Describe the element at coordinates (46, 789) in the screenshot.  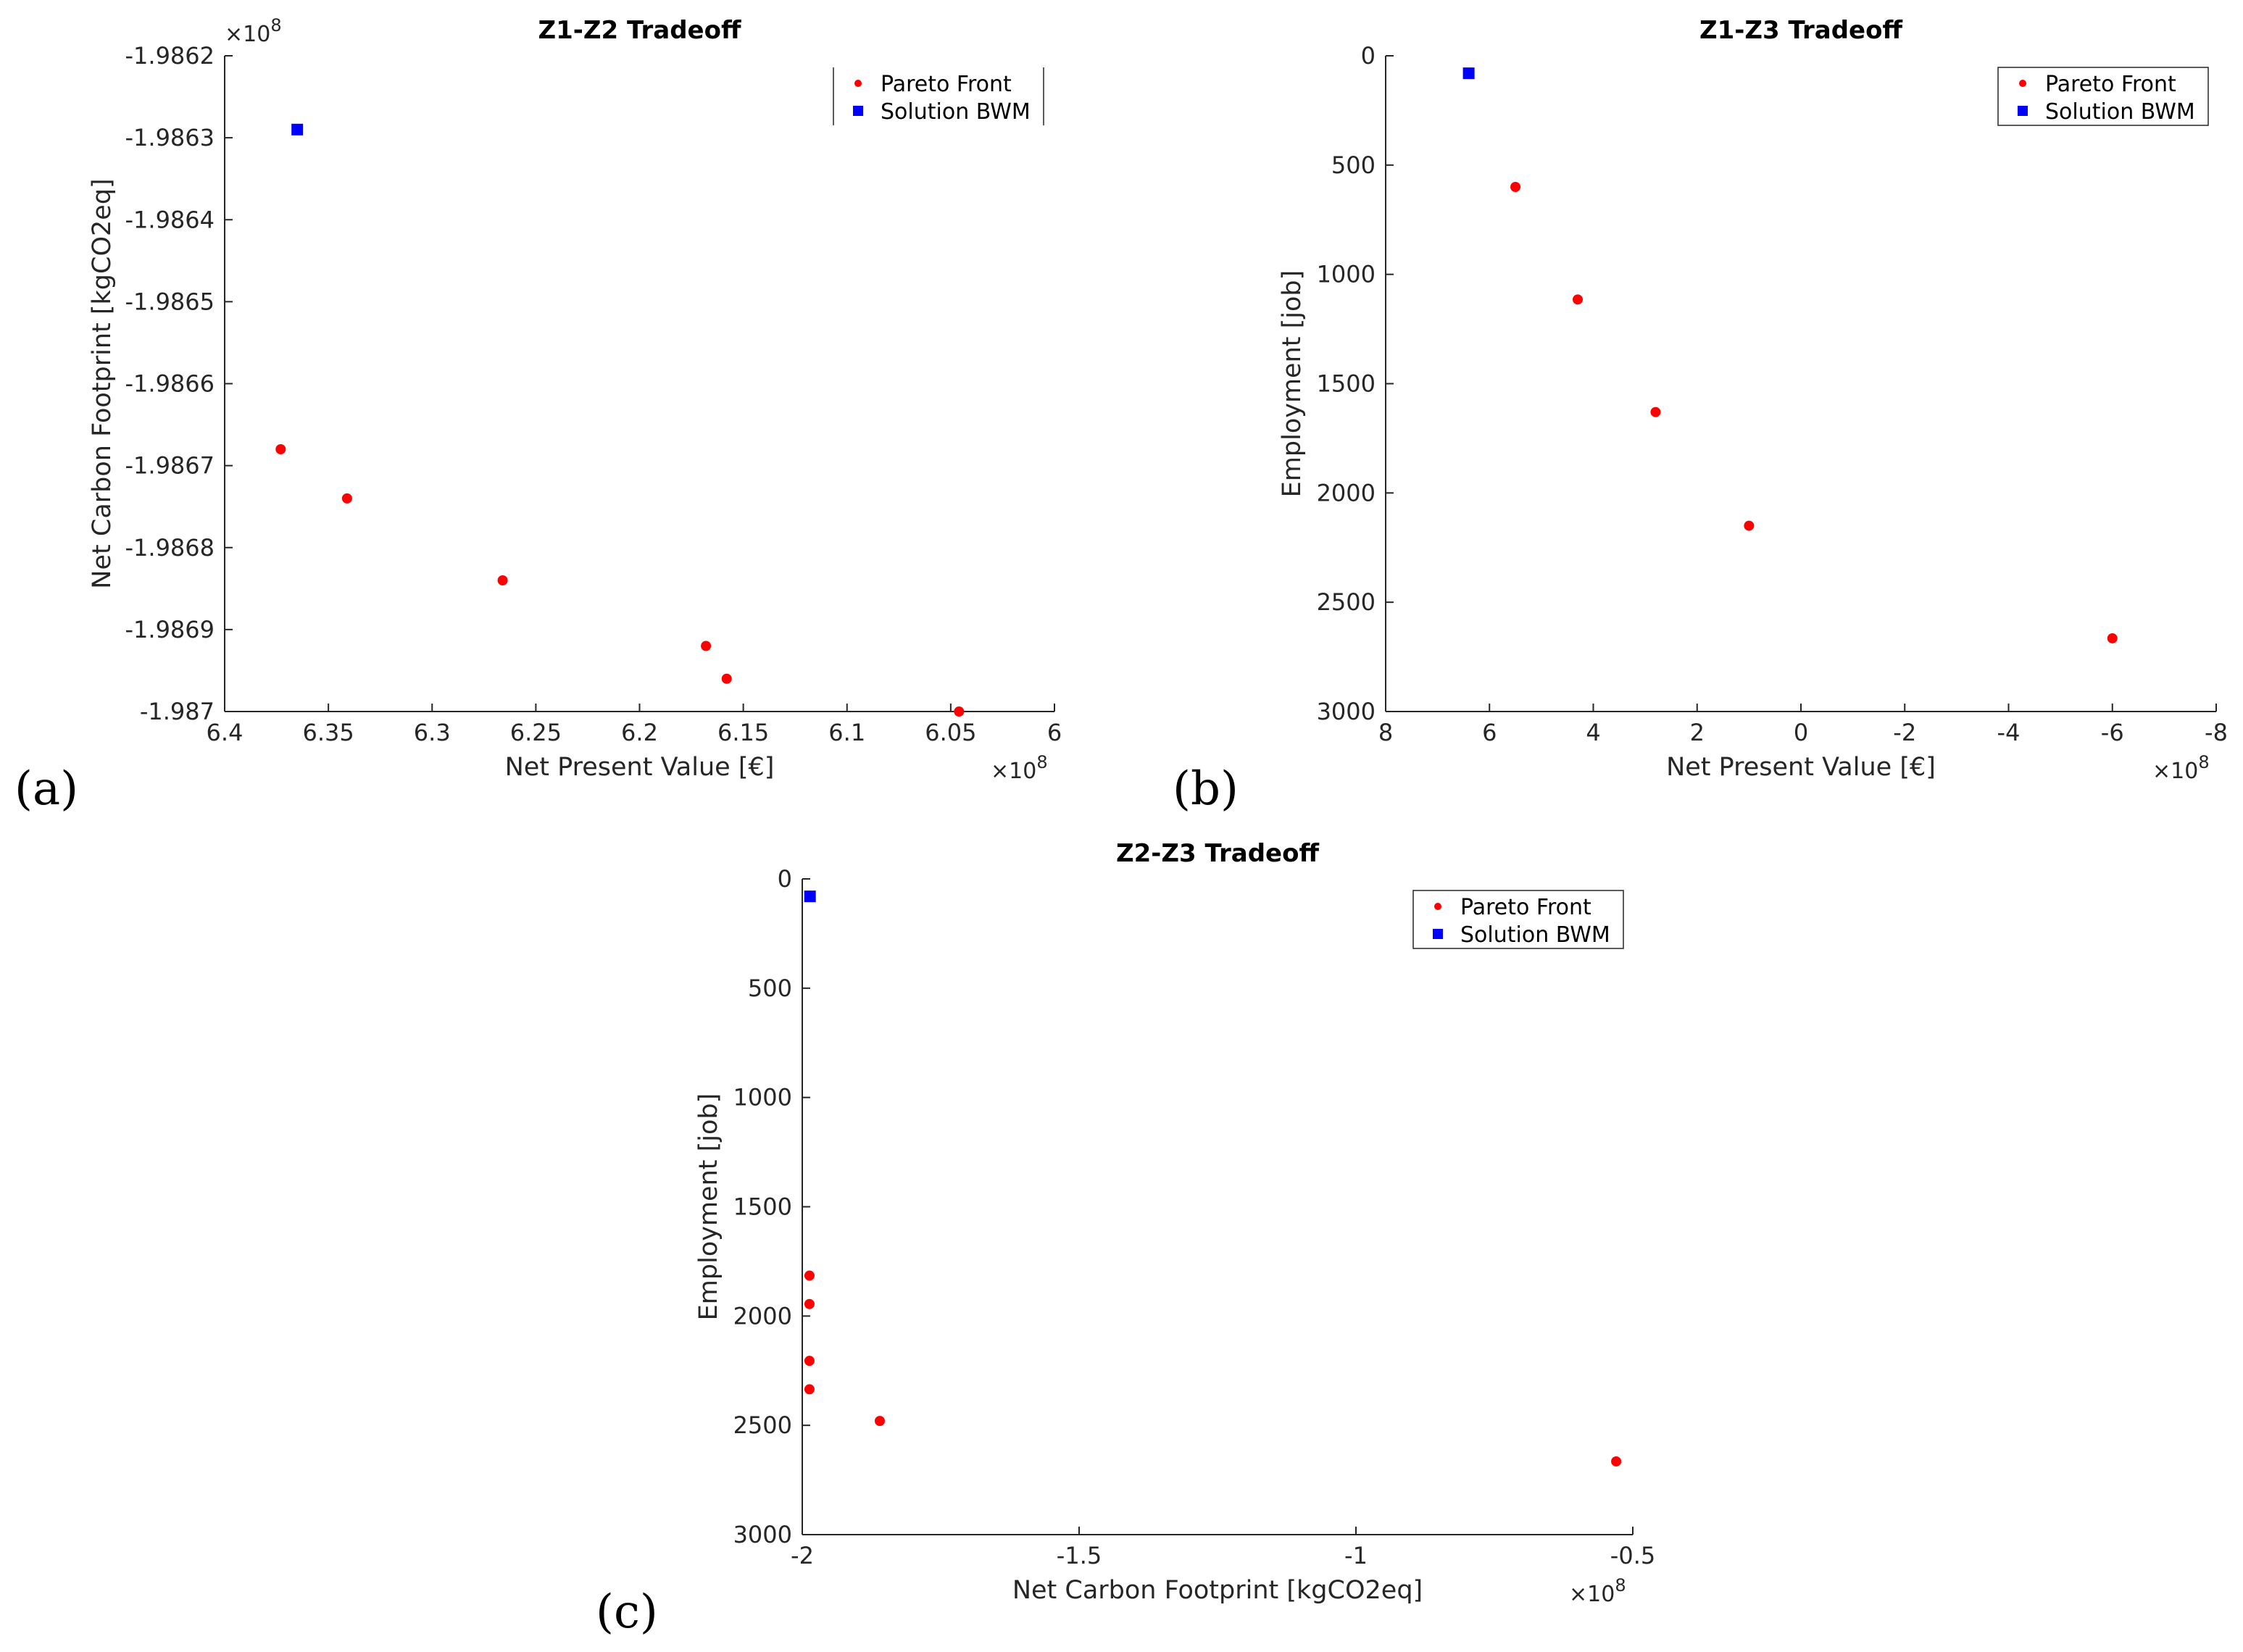
I see `panel-label: (a)` at that location.